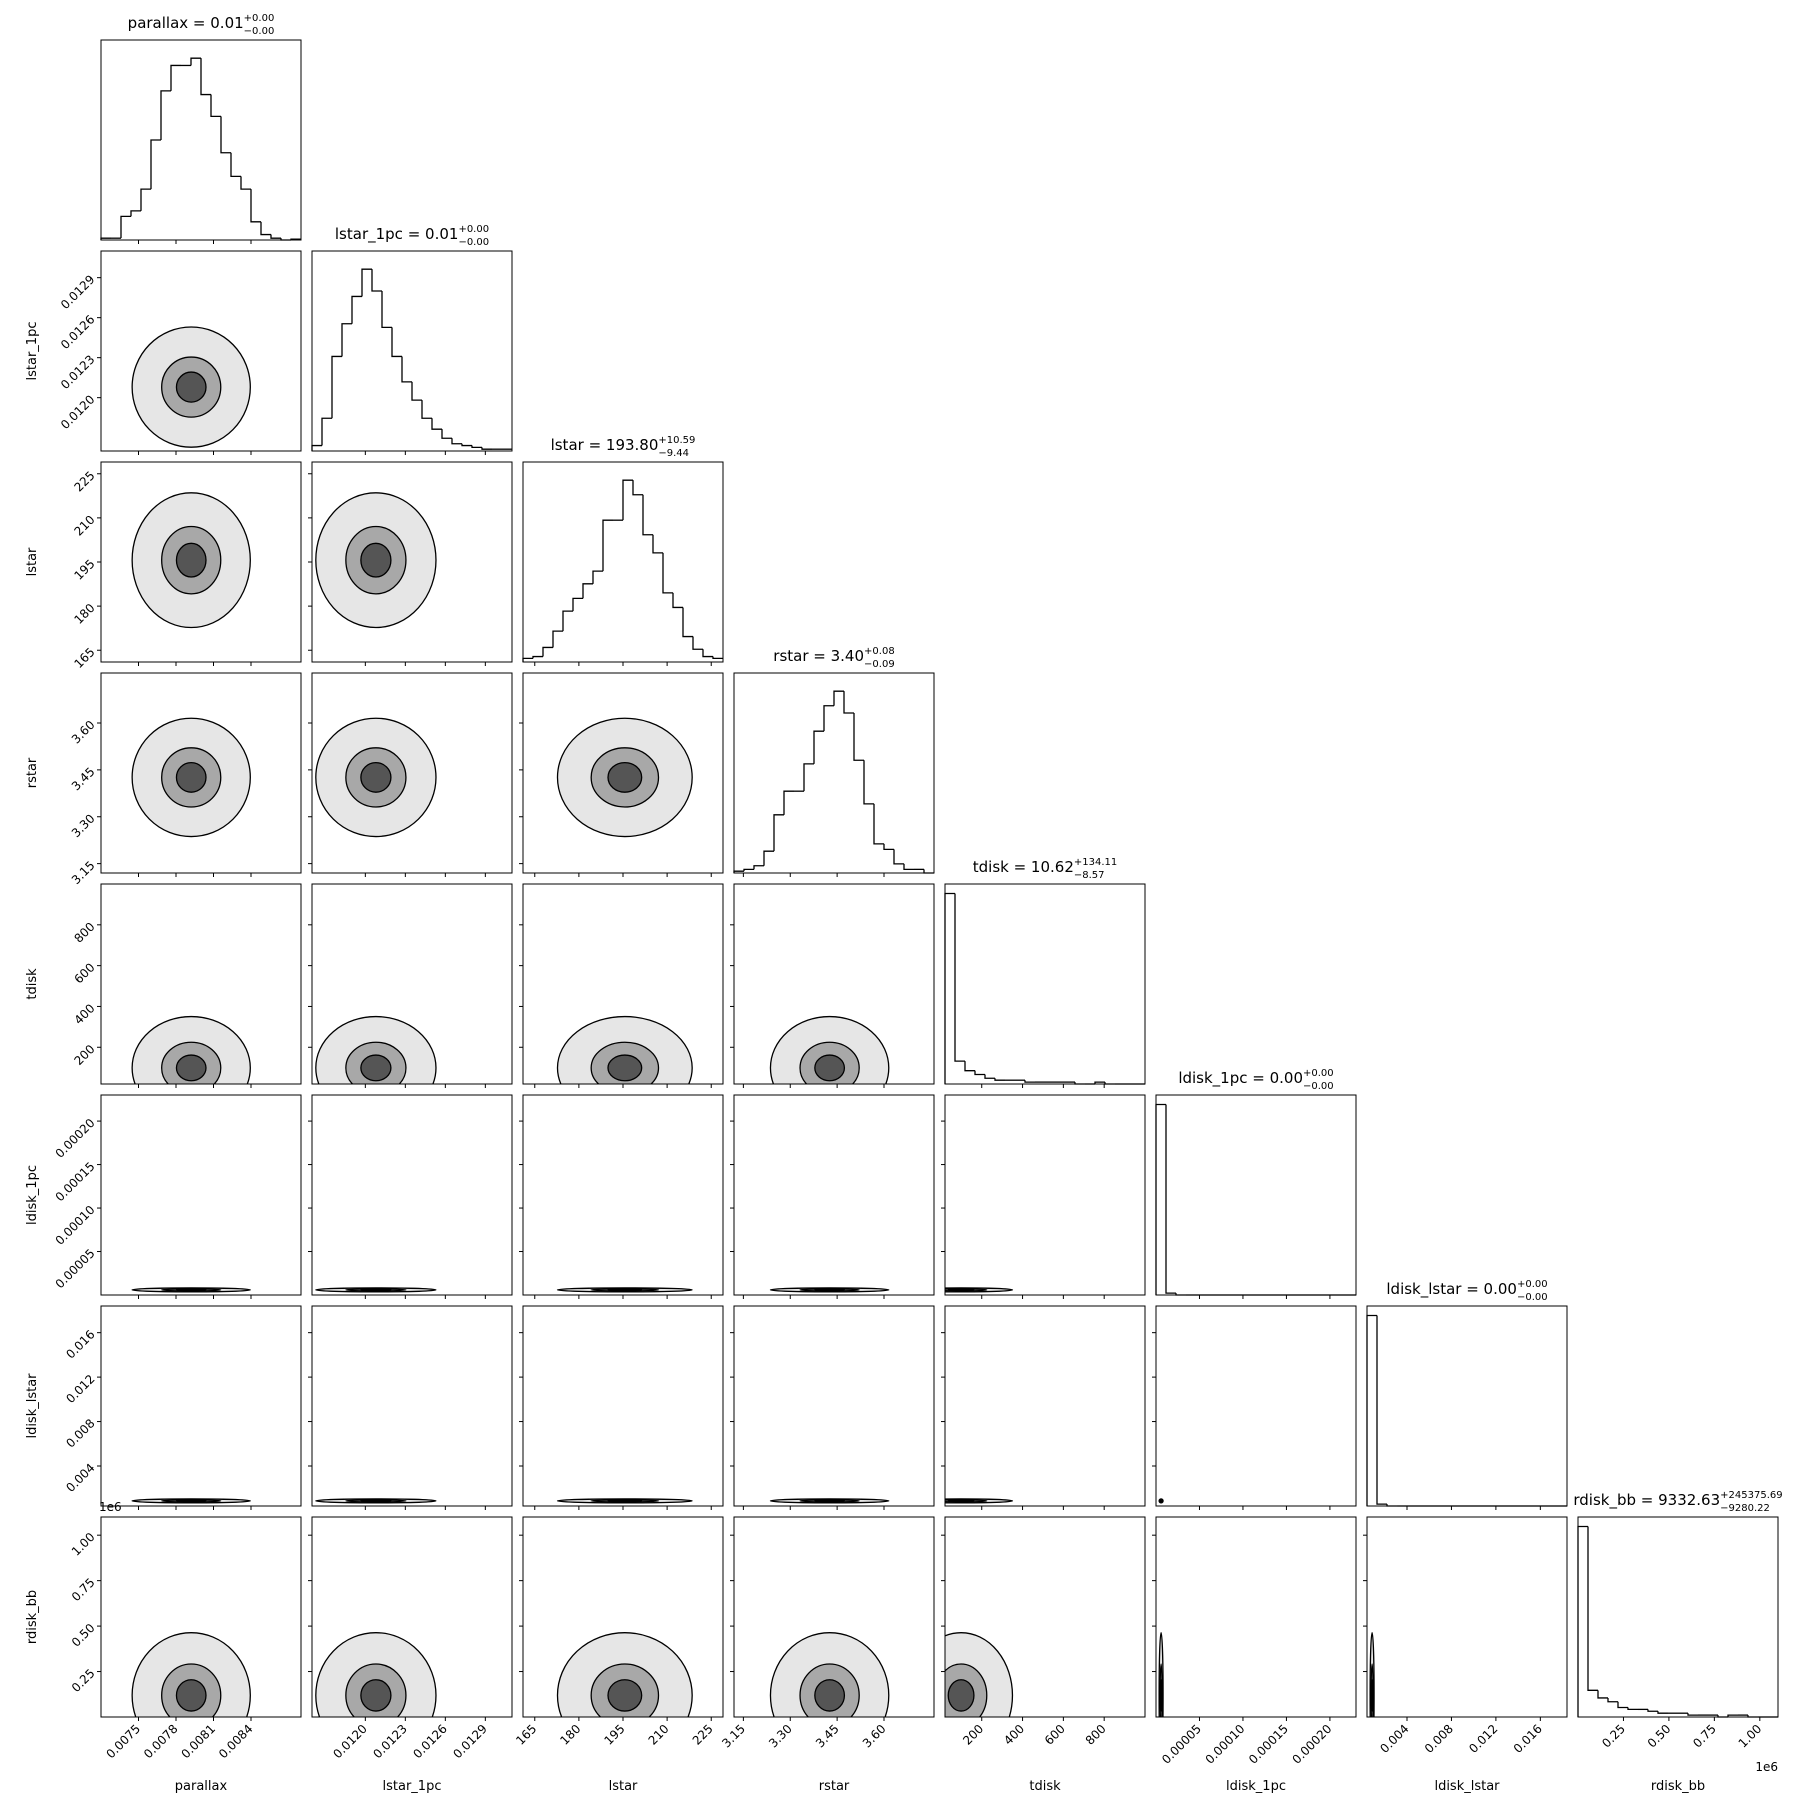  I want to click on x-tick-label: 0.016, so click(1528, 1739).